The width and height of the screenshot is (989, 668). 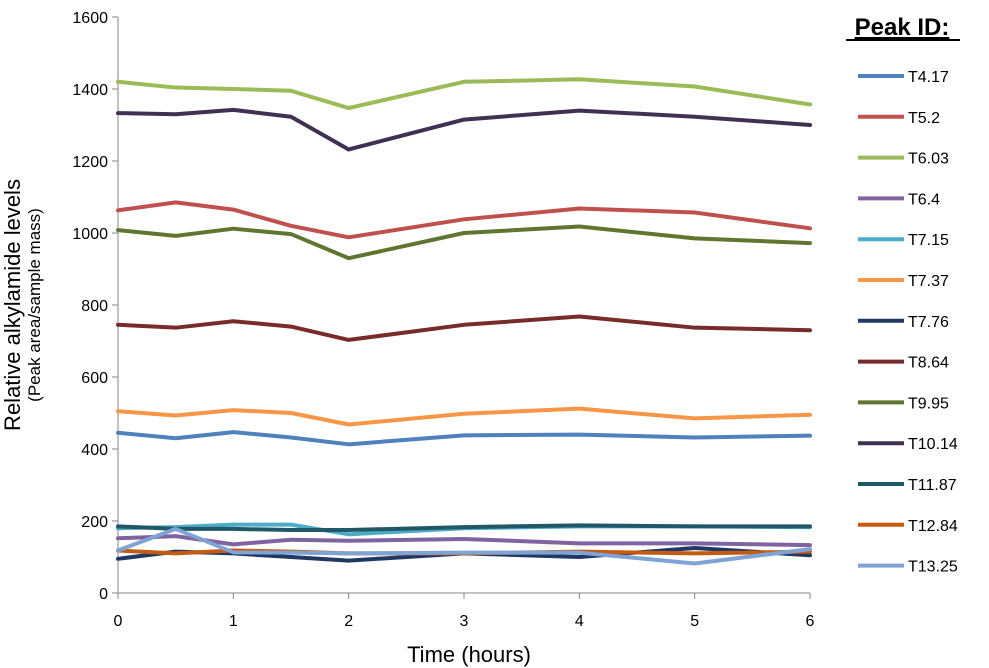 What do you see at coordinates (12, 305) in the screenshot?
I see `y-axis-title: Relative alkylamide levels` at bounding box center [12, 305].